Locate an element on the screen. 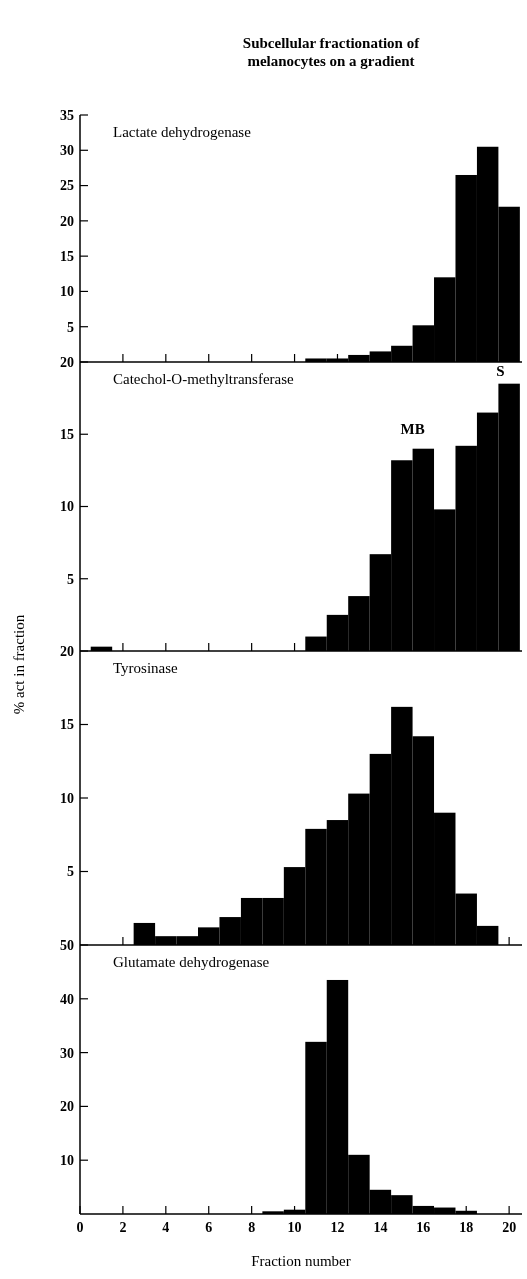 The height and width of the screenshot is (1279, 527). text: Catechol-O-methyltransferase is located at coordinates (204, 379).